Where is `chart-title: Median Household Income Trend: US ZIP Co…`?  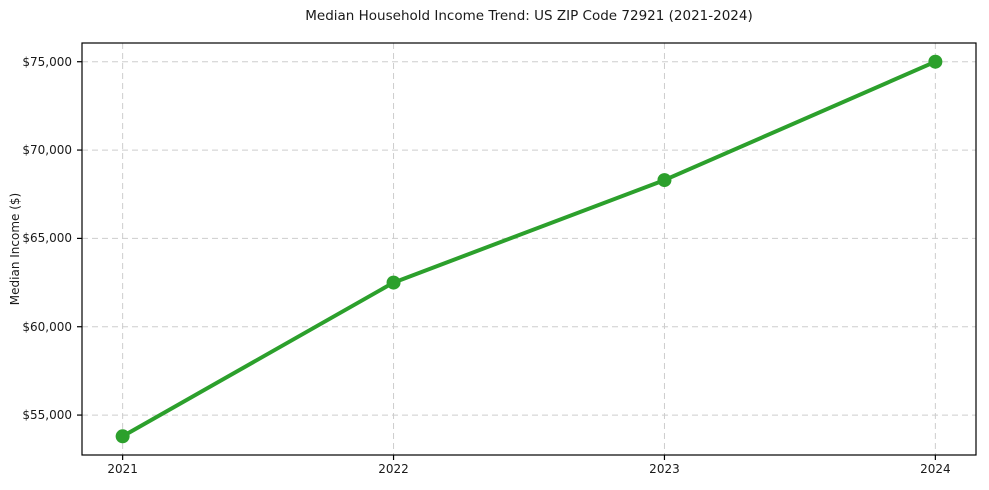
chart-title: Median Household Income Trend: US ZIP Co… is located at coordinates (529, 16).